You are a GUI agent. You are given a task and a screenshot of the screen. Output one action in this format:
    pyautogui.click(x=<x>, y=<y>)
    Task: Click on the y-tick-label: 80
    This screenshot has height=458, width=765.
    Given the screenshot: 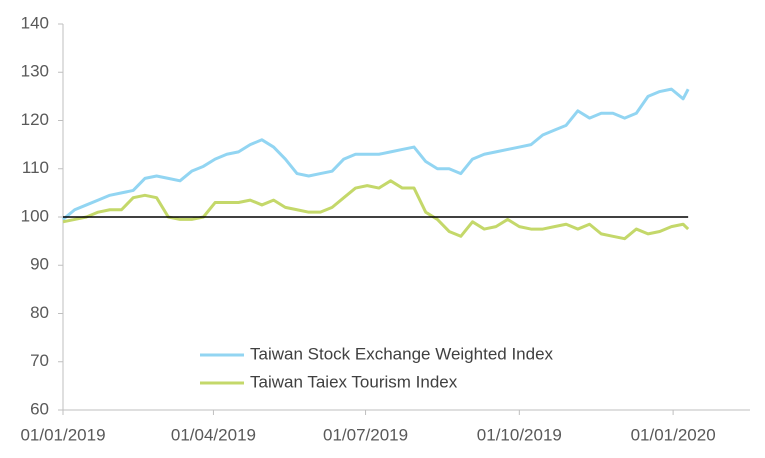 What is the action you would take?
    pyautogui.click(x=39, y=312)
    